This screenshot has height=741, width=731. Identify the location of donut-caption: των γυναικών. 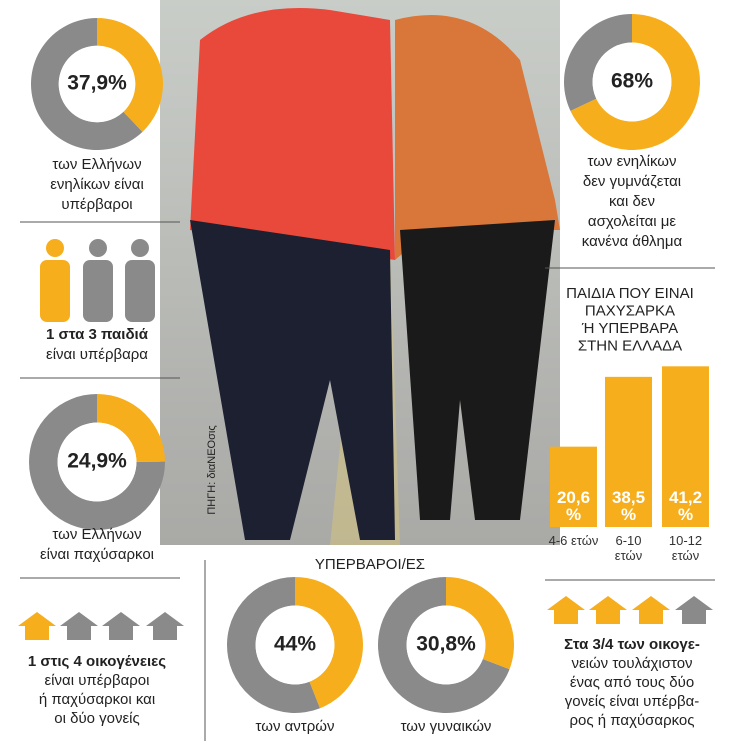
(446, 726).